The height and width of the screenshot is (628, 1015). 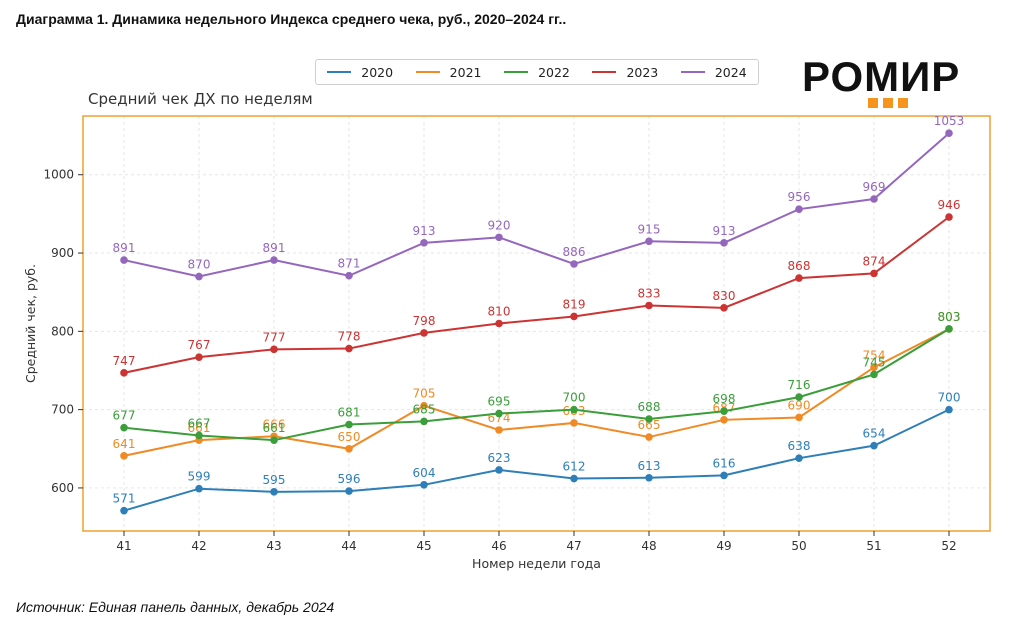 What do you see at coordinates (424, 473) in the screenshot?
I see `data-label-2020: 604` at bounding box center [424, 473].